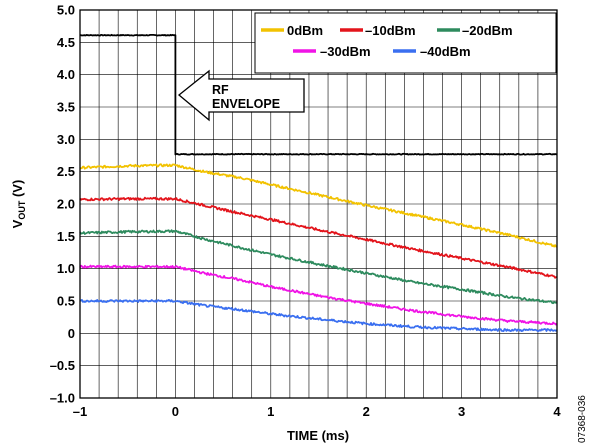 Image resolution: width=589 pixels, height=446 pixels. I want to click on legend-label-minus10dbm: –10dBm, so click(390, 30).